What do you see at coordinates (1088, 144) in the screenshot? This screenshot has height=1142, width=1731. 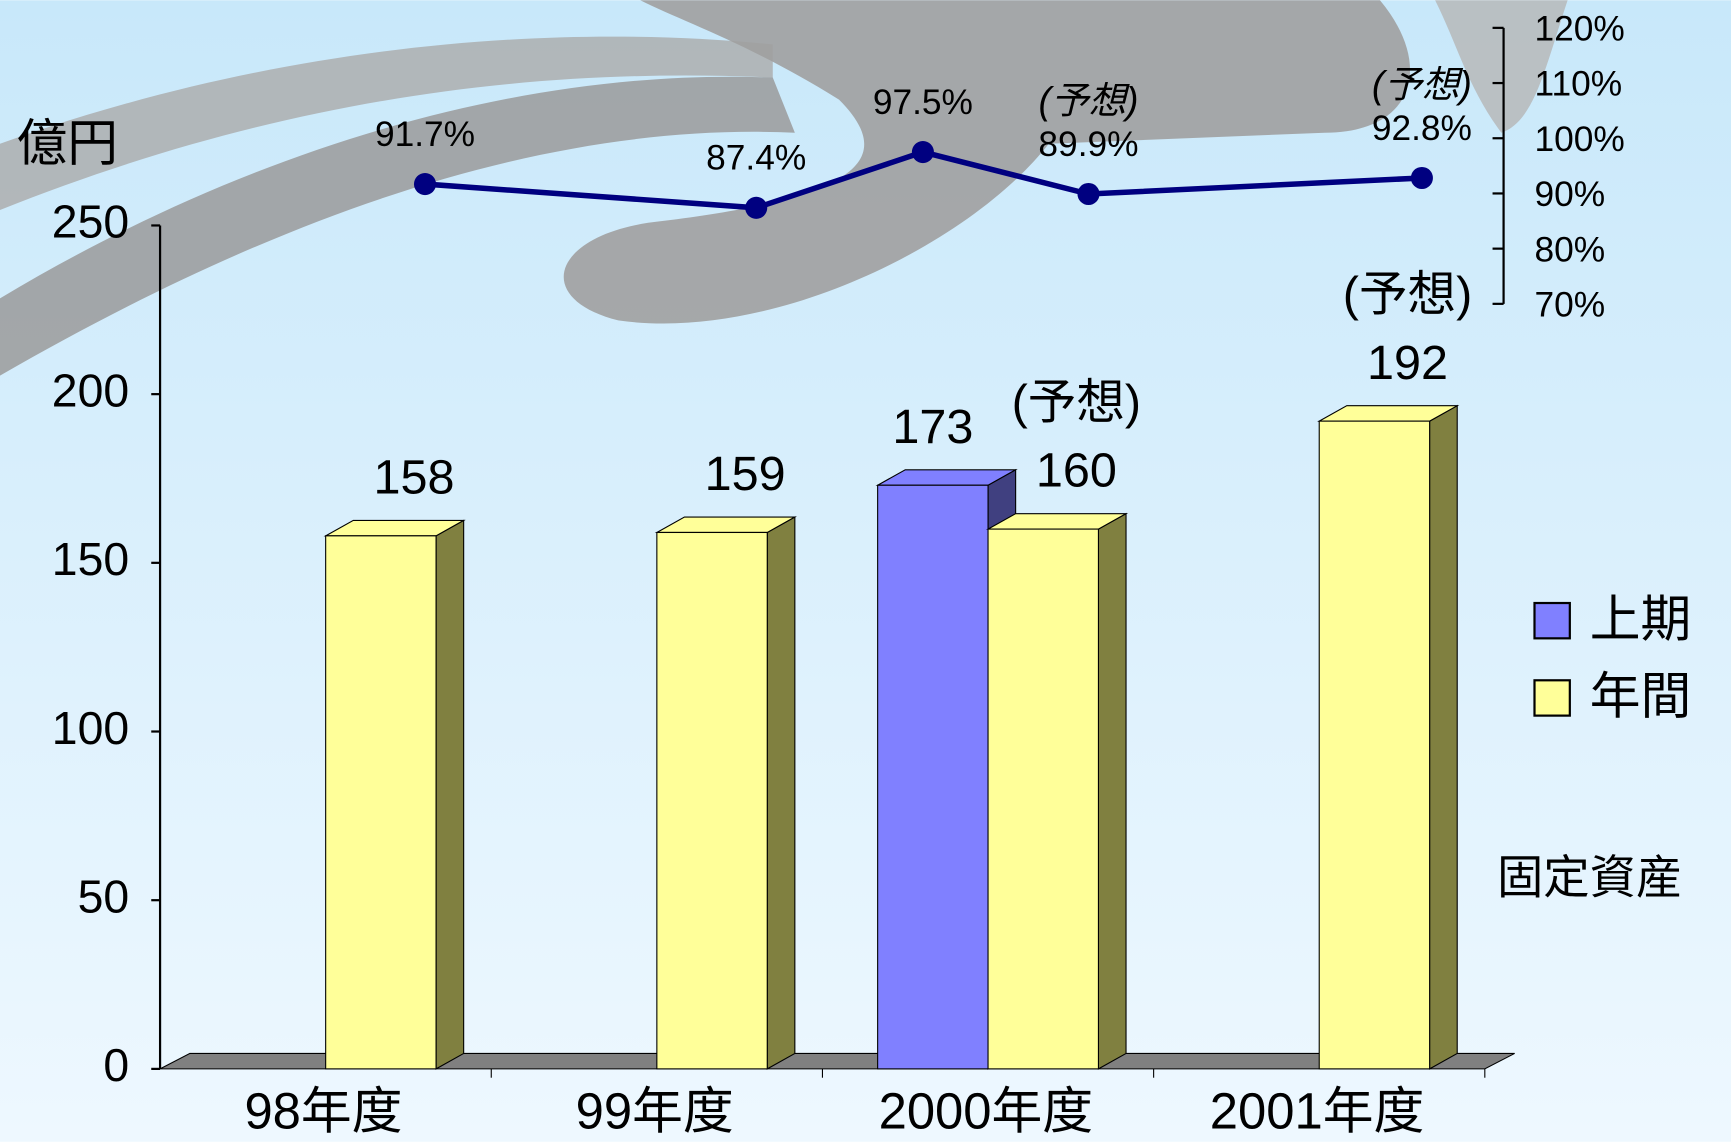 I see `line-value-label: 89.9%` at bounding box center [1088, 144].